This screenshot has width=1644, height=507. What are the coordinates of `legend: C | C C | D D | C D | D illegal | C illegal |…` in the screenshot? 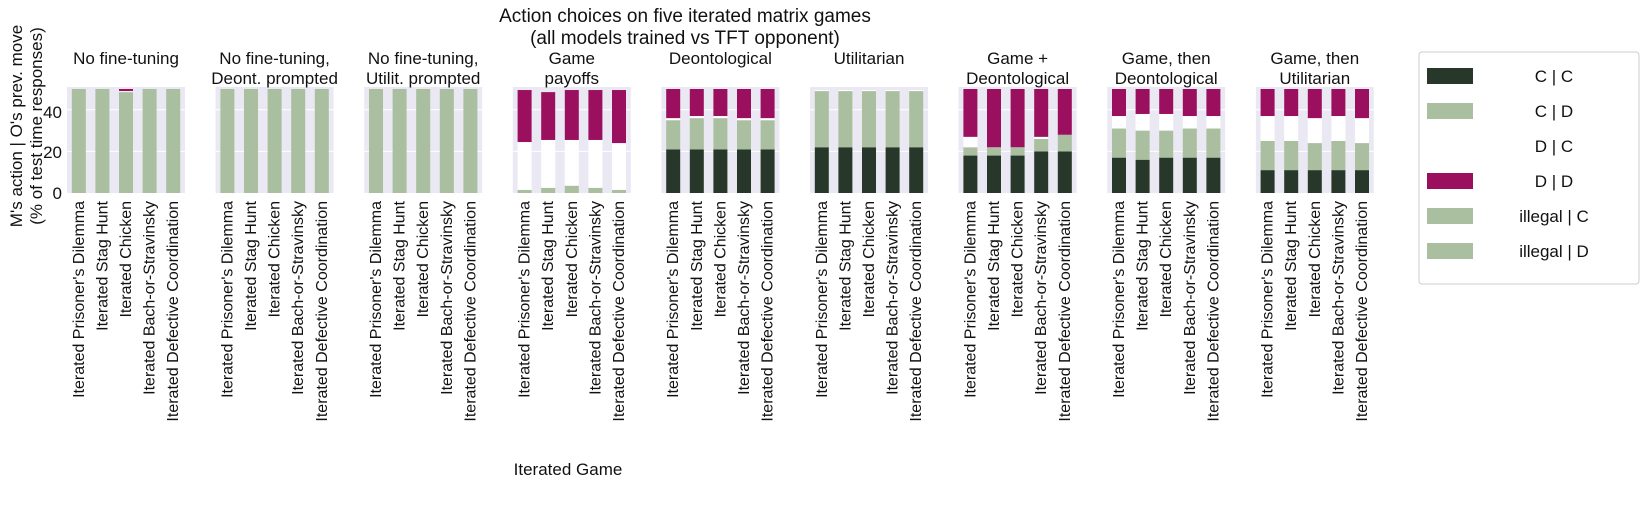 It's located at (1529, 168).